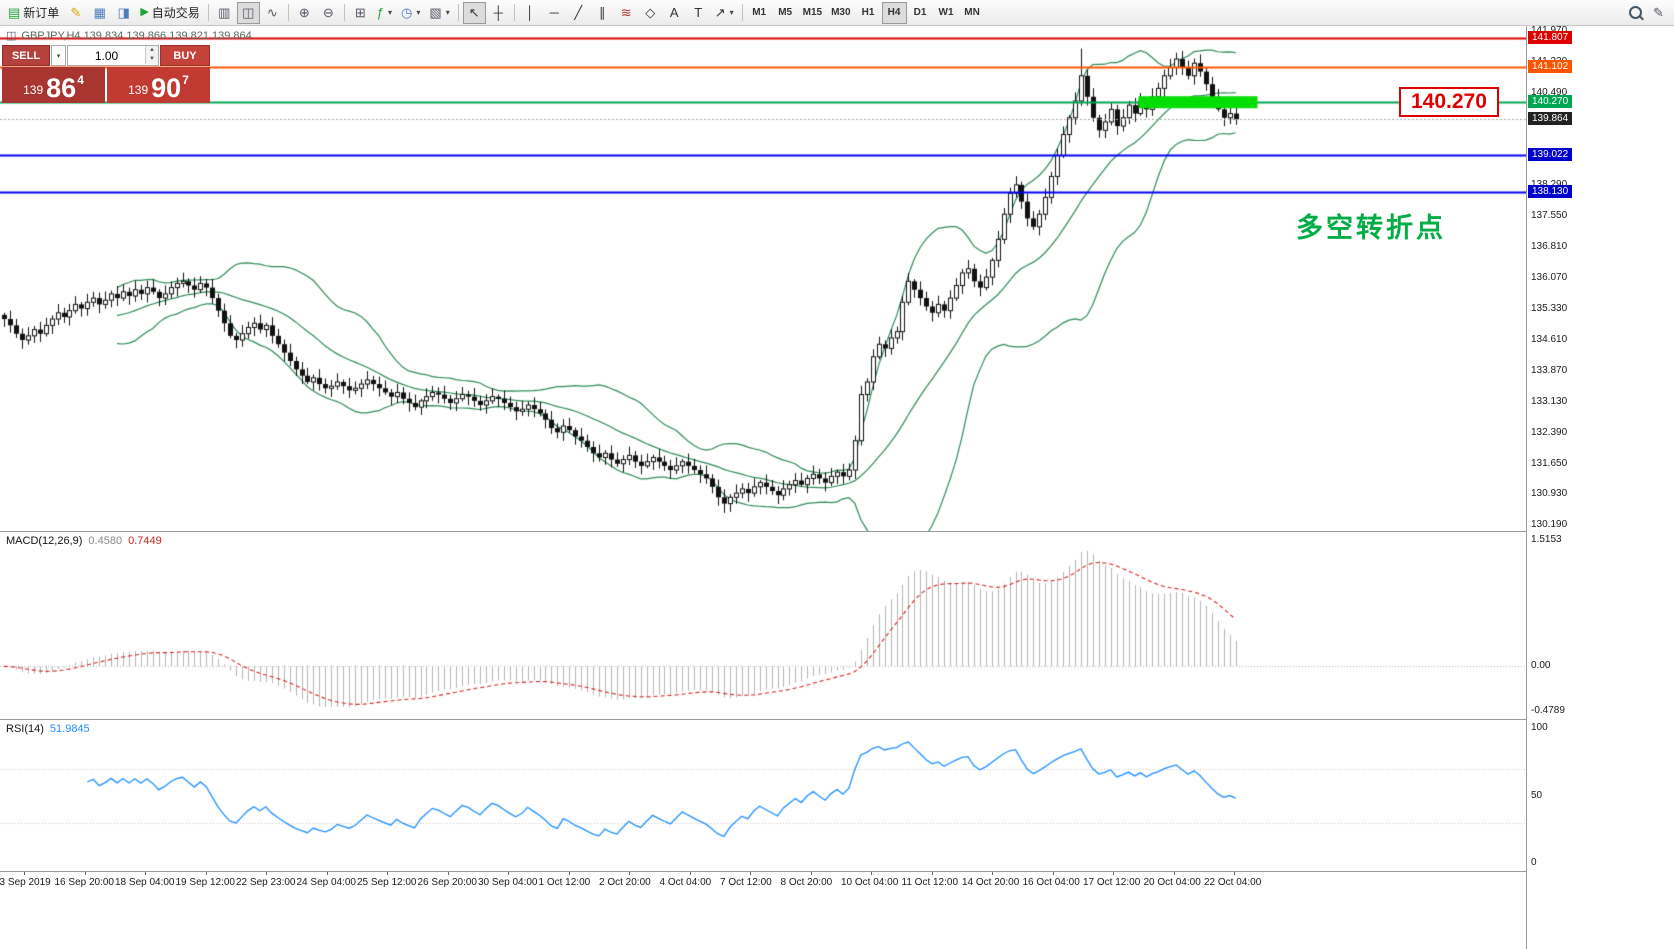 The height and width of the screenshot is (949, 1674). What do you see at coordinates (674, 13) in the screenshot?
I see `text-button: A` at bounding box center [674, 13].